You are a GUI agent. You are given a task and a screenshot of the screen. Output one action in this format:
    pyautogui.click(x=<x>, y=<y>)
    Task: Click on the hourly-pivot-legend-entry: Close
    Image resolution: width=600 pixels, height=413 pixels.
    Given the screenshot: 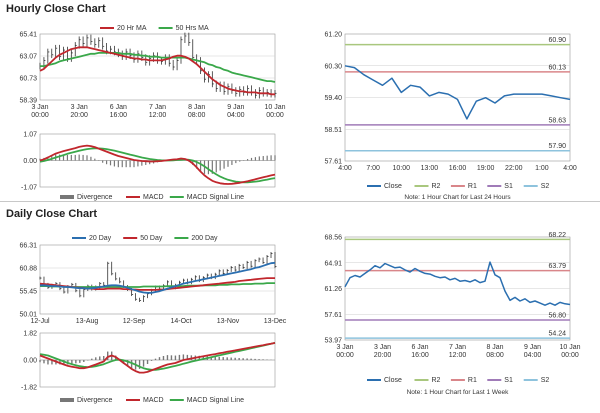 What is the action you would take?
    pyautogui.click(x=393, y=186)
    